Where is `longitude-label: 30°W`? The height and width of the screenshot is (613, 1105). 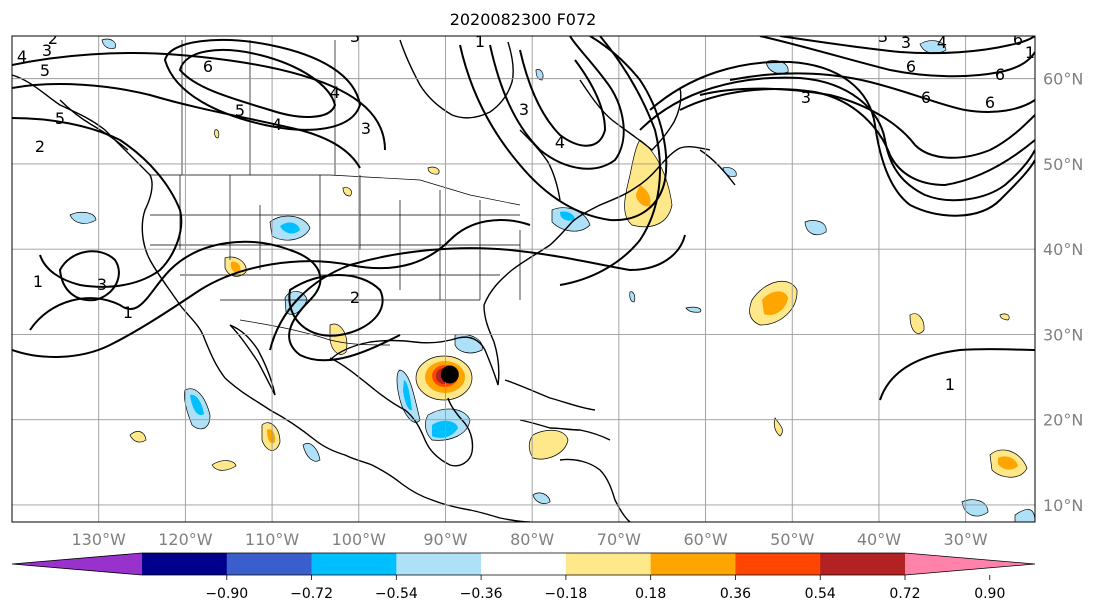 longitude-label: 30°W is located at coordinates (966, 539).